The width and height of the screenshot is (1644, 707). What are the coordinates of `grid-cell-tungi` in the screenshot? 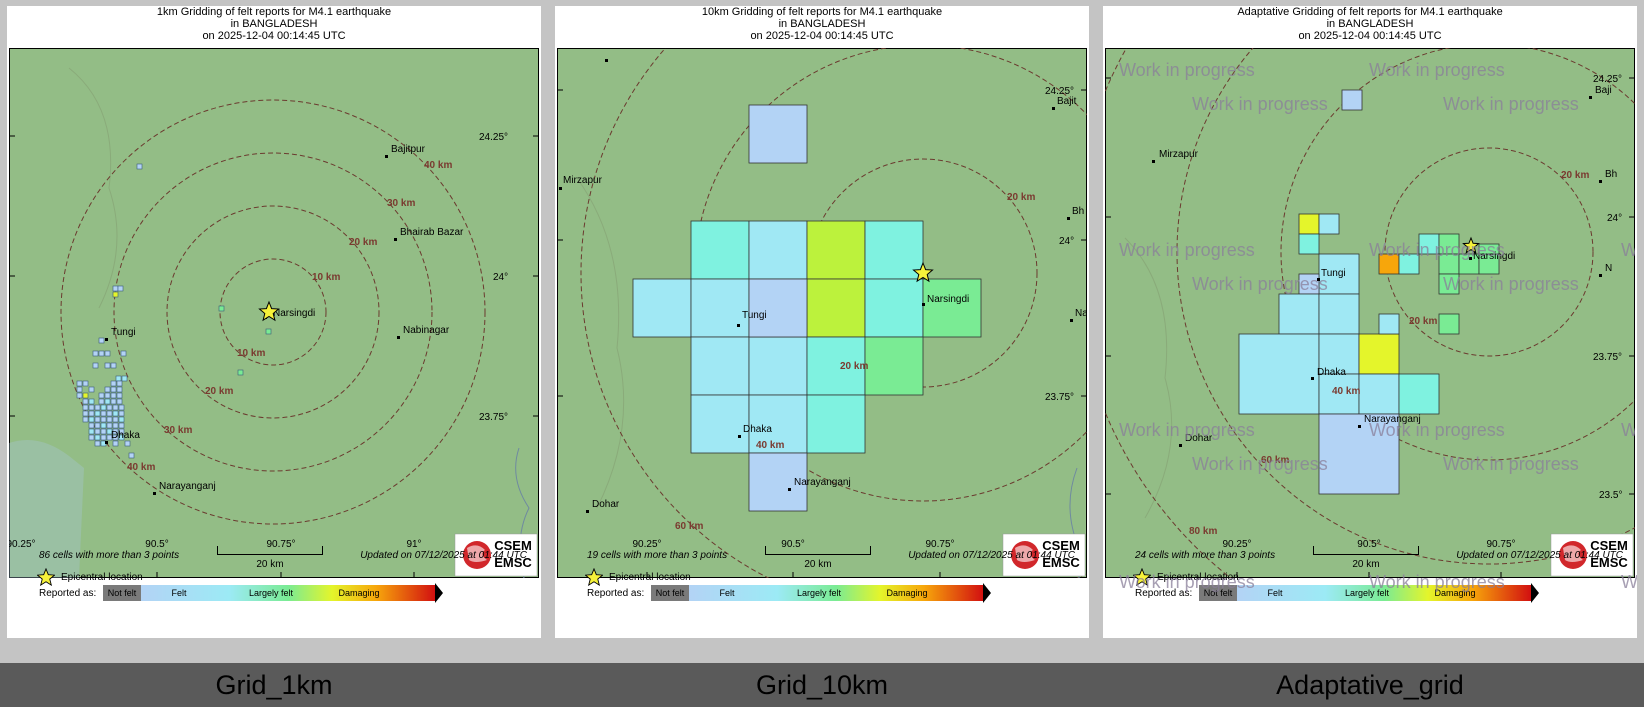 It's located at (778, 308).